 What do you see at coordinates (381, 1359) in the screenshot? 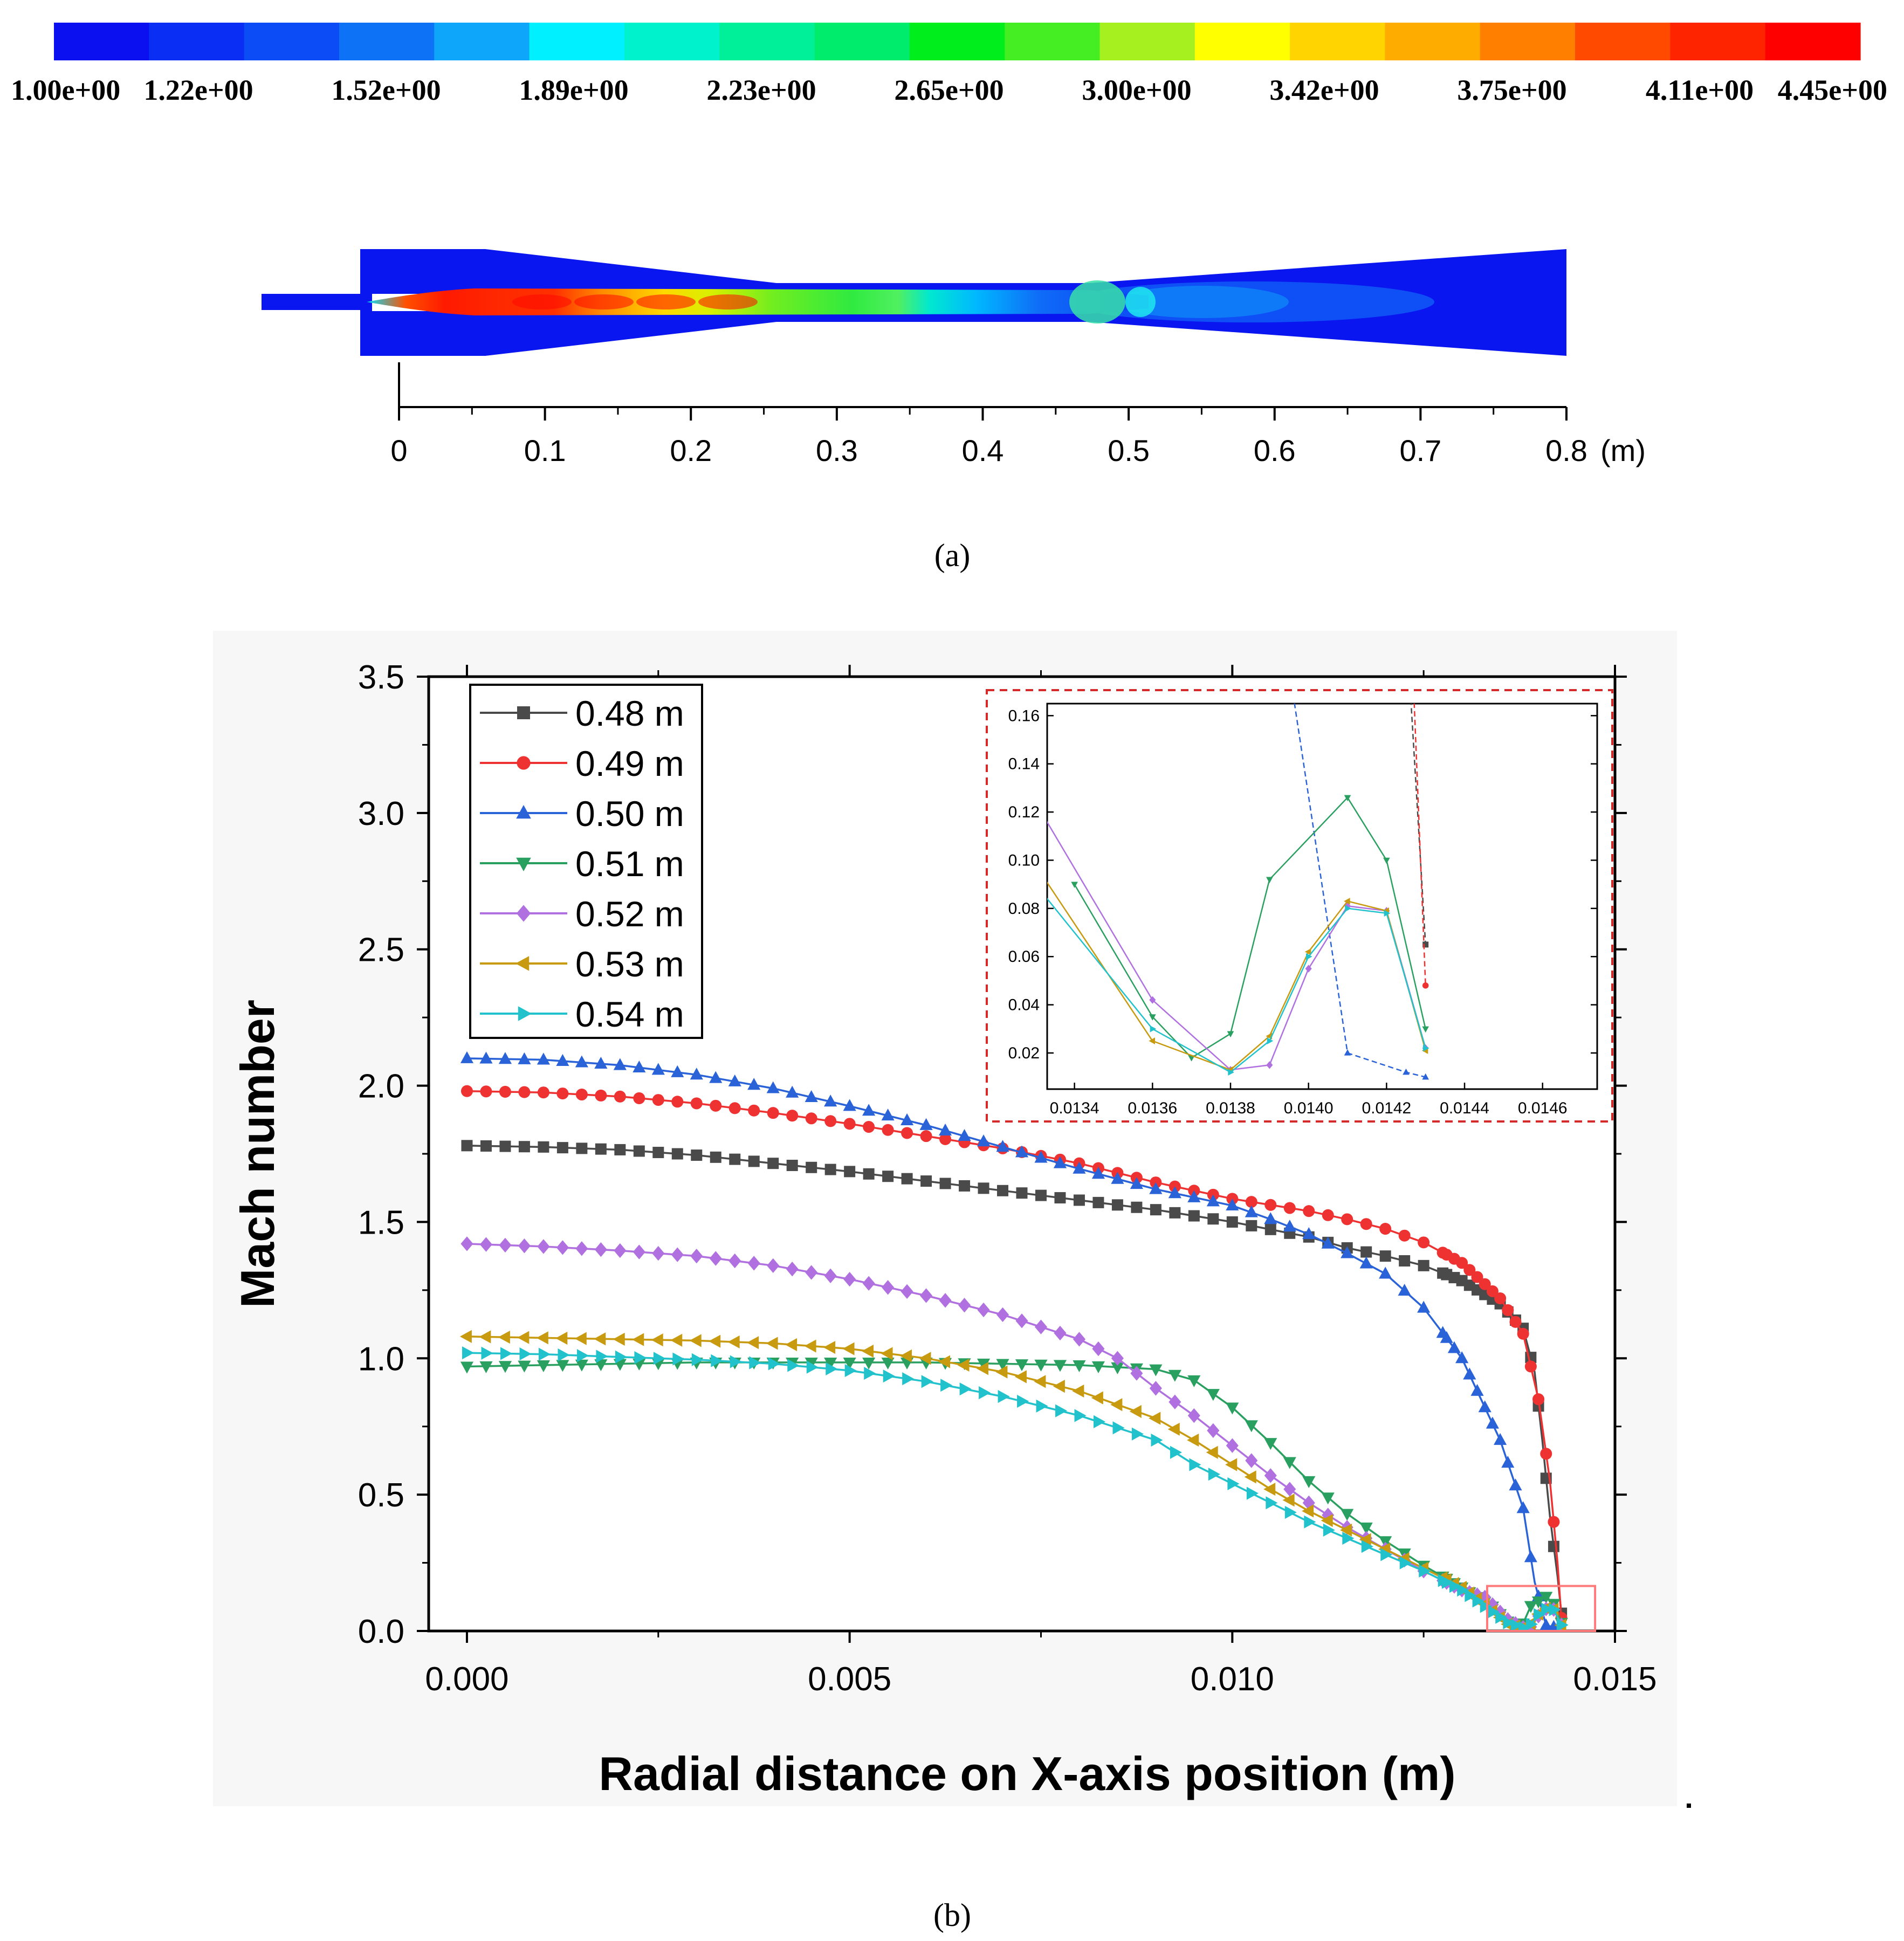
I see `y-tick-label: 1.0` at bounding box center [381, 1359].